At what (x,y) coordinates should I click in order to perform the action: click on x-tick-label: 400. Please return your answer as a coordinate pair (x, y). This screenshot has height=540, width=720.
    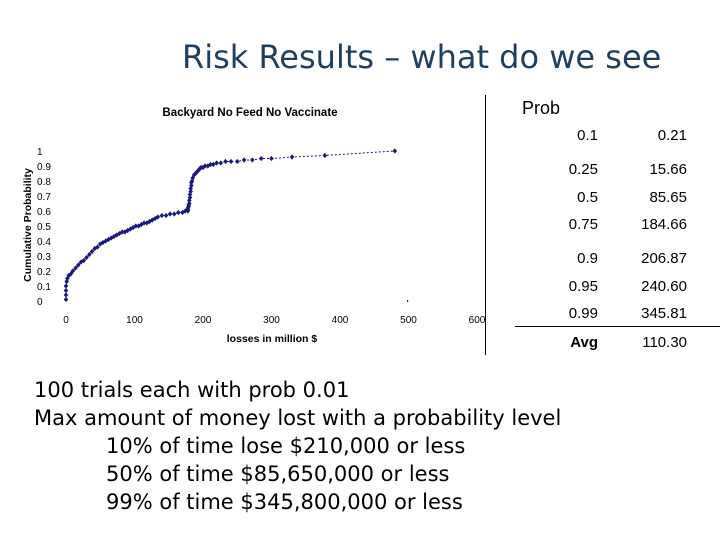
    Looking at the image, I should click on (340, 320).